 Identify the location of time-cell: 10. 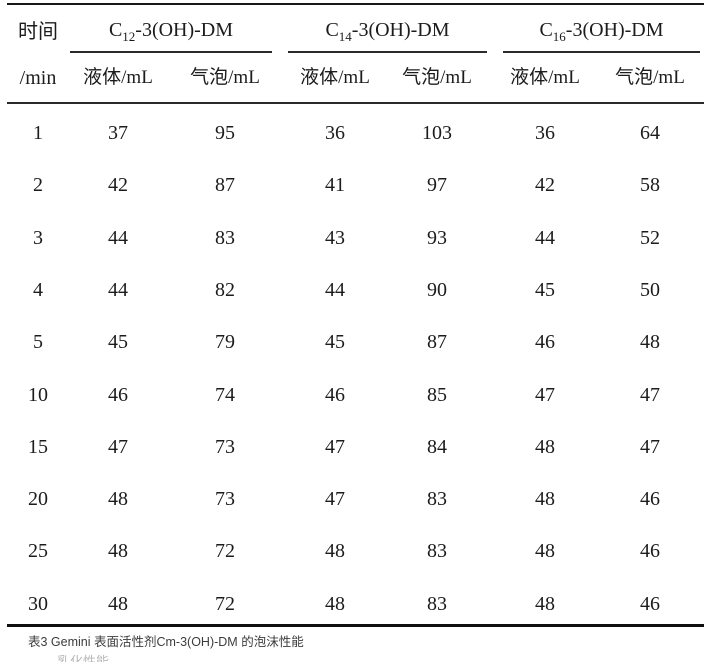
(38, 394).